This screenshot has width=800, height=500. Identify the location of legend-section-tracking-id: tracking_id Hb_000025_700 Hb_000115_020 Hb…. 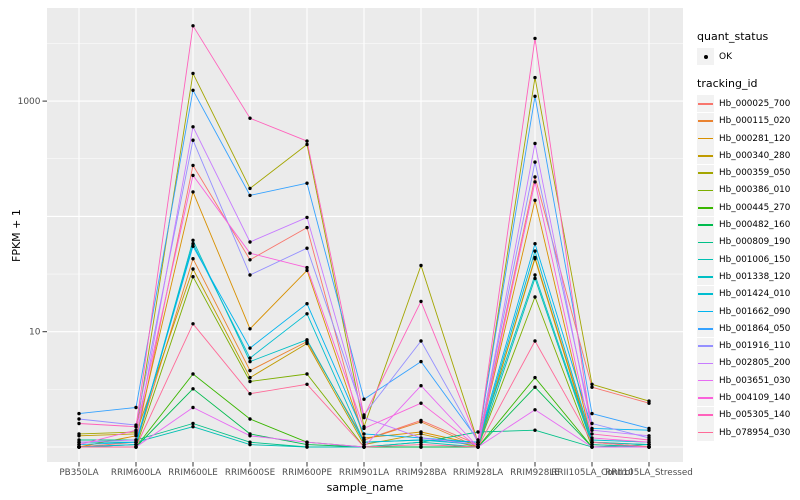
(748, 259).